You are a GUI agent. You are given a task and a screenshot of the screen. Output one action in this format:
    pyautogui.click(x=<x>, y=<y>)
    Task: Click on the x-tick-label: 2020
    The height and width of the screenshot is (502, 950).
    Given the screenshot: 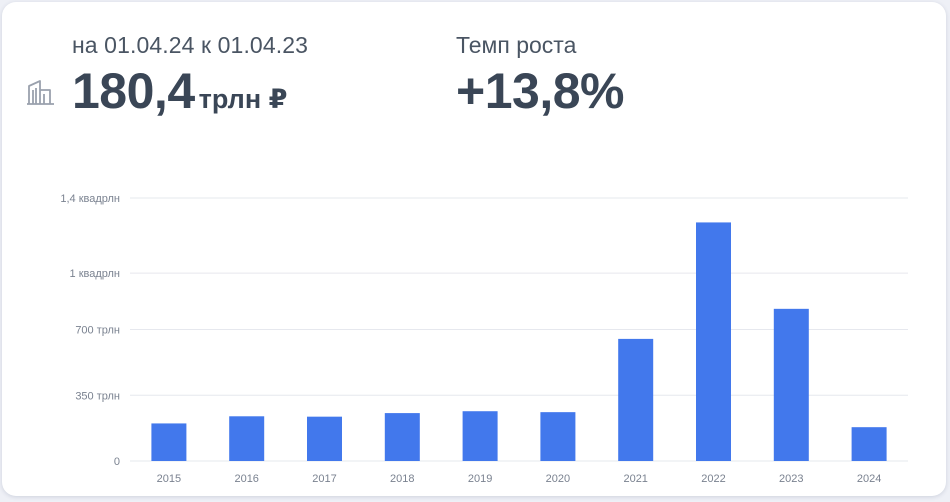 What is the action you would take?
    pyautogui.click(x=558, y=479)
    